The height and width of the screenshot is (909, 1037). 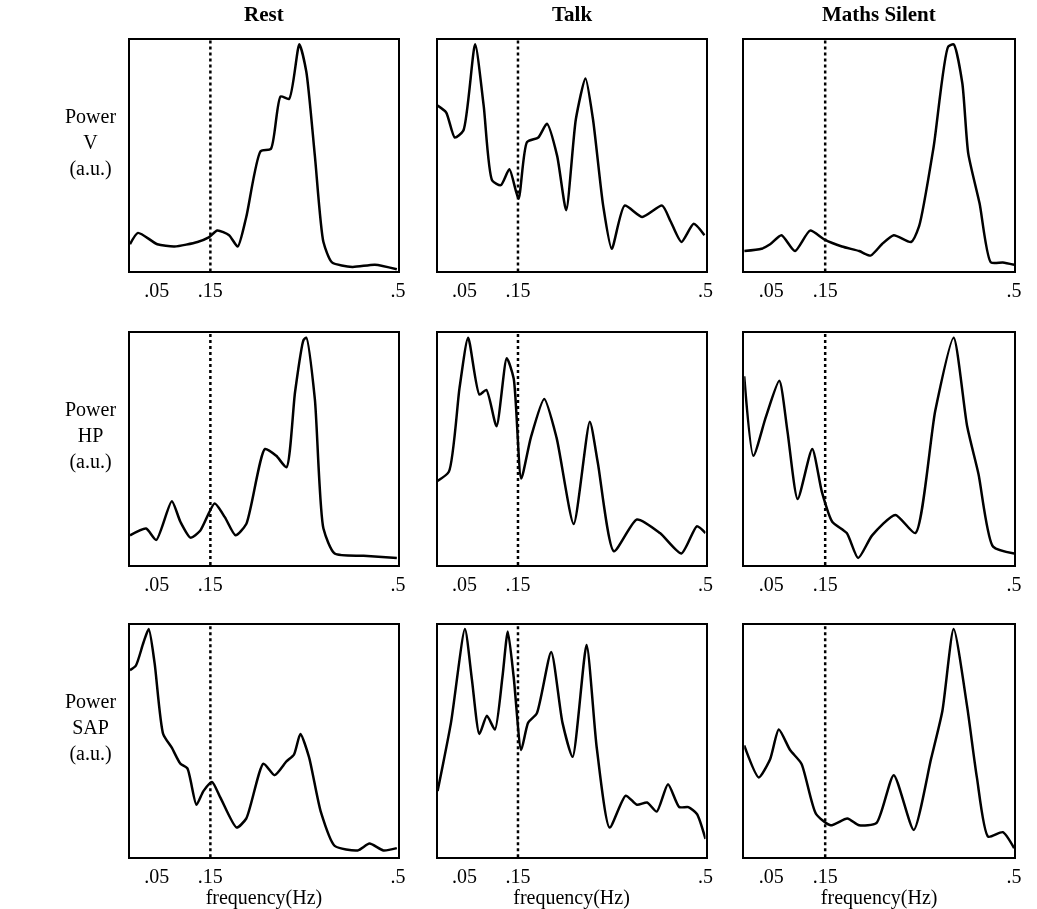 I want to click on chart-title: Rest, so click(x=264, y=14).